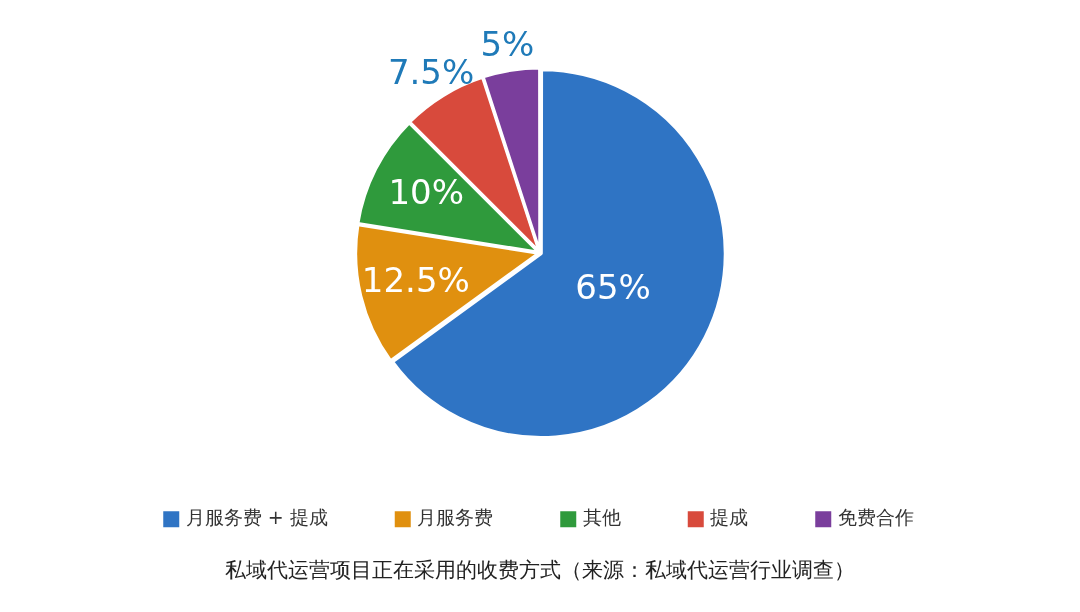  What do you see at coordinates (875, 517) in the screenshot?
I see `legend-label: 免费合作` at bounding box center [875, 517].